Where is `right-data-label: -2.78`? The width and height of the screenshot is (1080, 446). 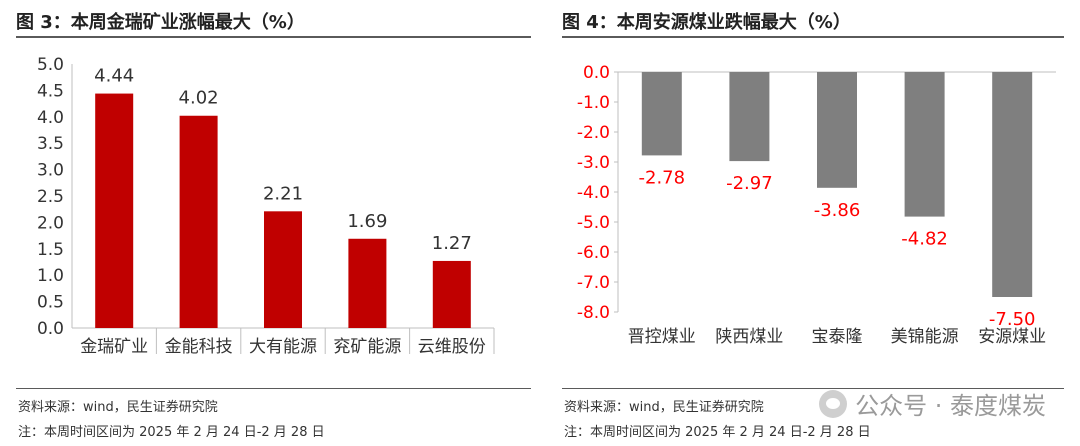
right-data-label: -2.78 is located at coordinates (662, 177).